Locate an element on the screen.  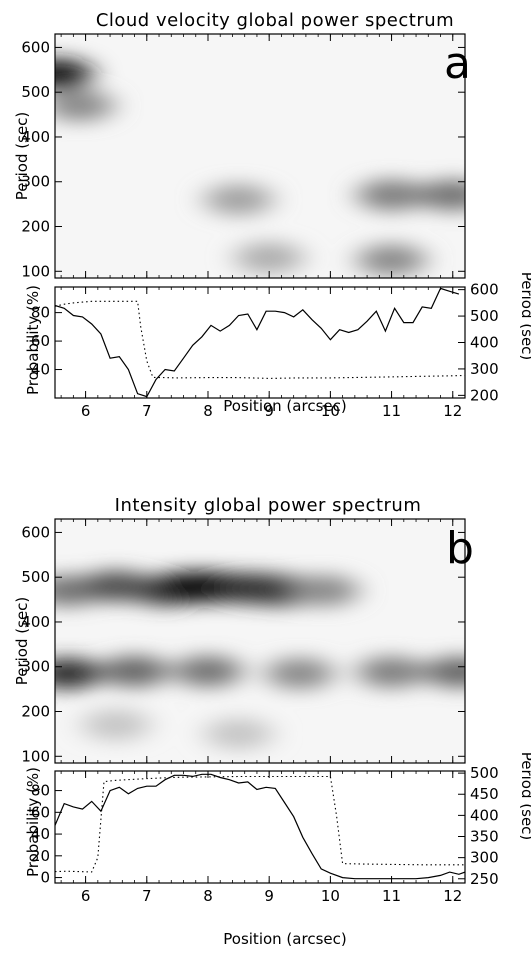
prob-b-ylabel-right: Period (sec) is located at coordinates (524, 796).